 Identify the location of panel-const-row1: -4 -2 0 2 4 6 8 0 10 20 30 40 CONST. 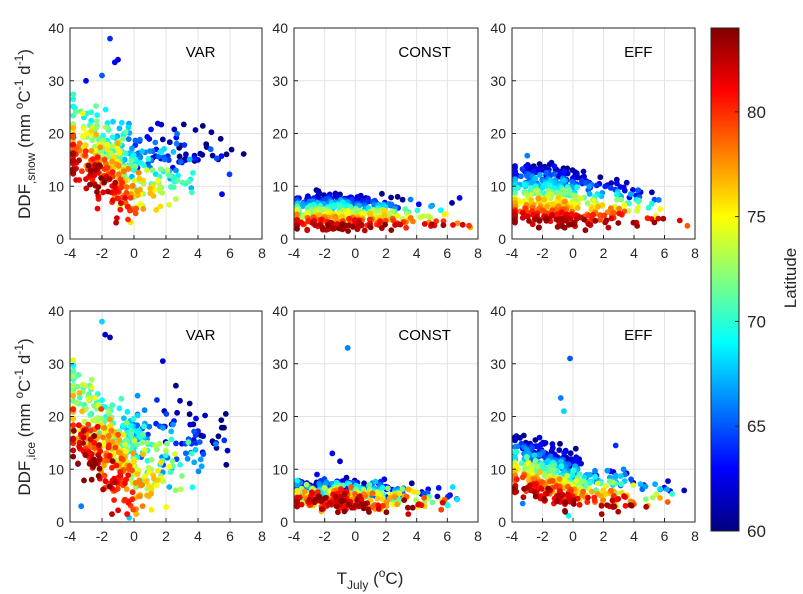
(377, 140).